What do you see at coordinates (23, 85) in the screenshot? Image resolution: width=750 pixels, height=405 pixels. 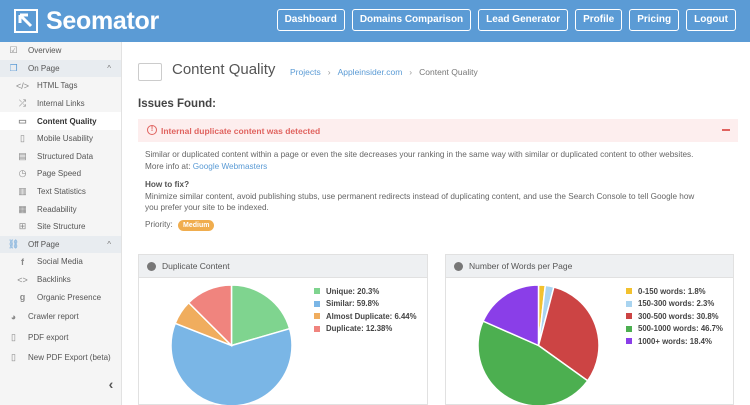 I see `code-icon: </>` at bounding box center [23, 85].